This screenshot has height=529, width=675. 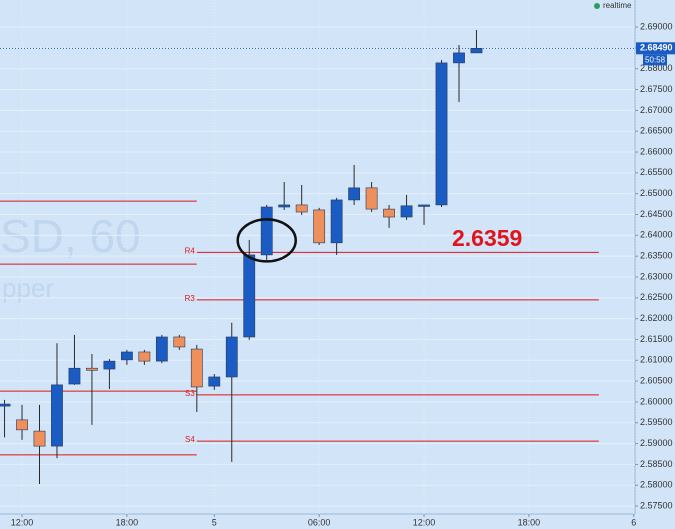 I want to click on watermark: SD, 60, so click(x=70, y=236).